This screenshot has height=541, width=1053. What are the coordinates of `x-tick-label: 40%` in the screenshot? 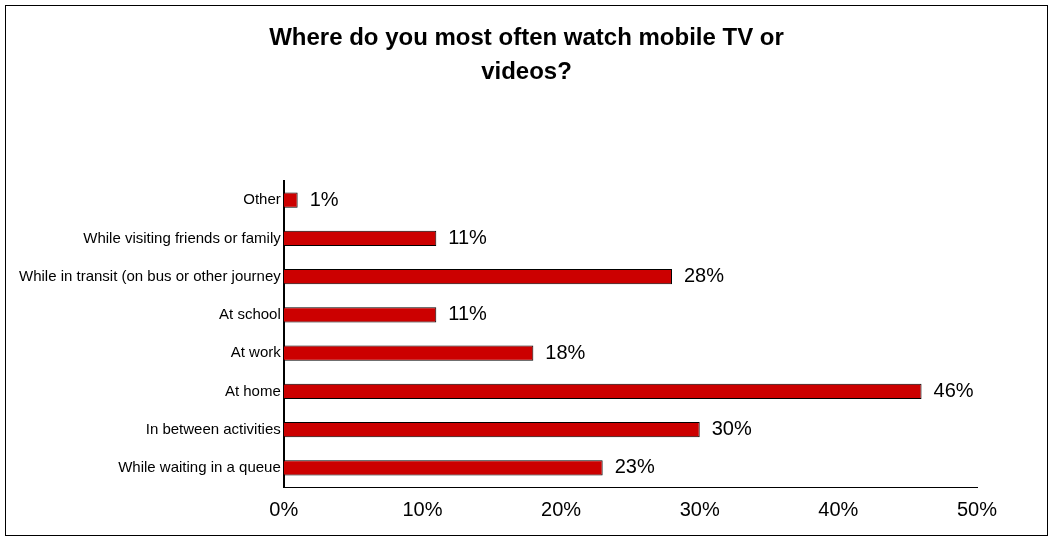 It's located at (838, 508).